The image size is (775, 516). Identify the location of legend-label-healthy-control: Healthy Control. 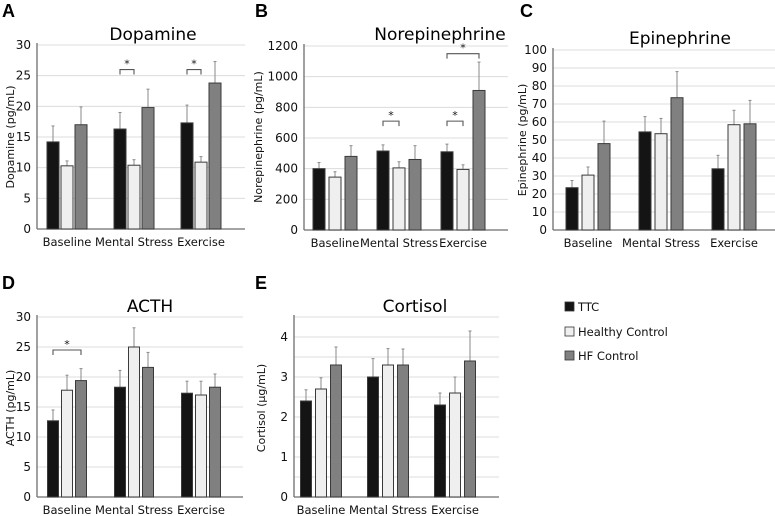
(623, 332).